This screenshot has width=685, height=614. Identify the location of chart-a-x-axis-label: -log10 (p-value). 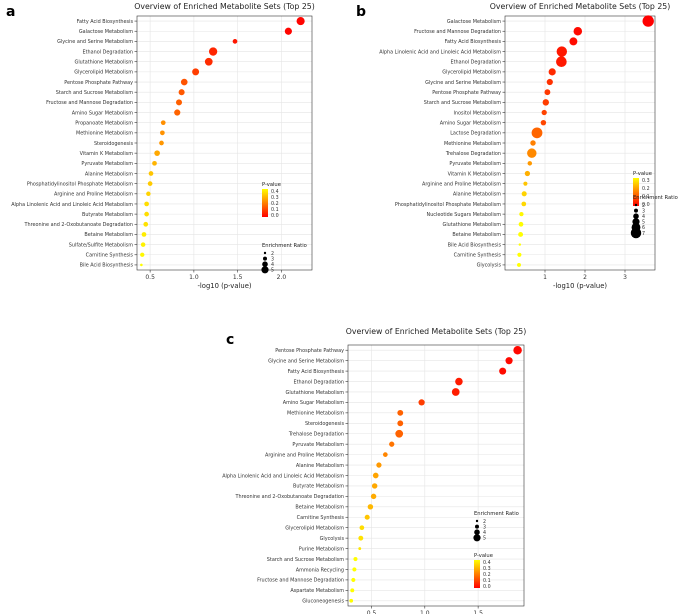
(224, 286).